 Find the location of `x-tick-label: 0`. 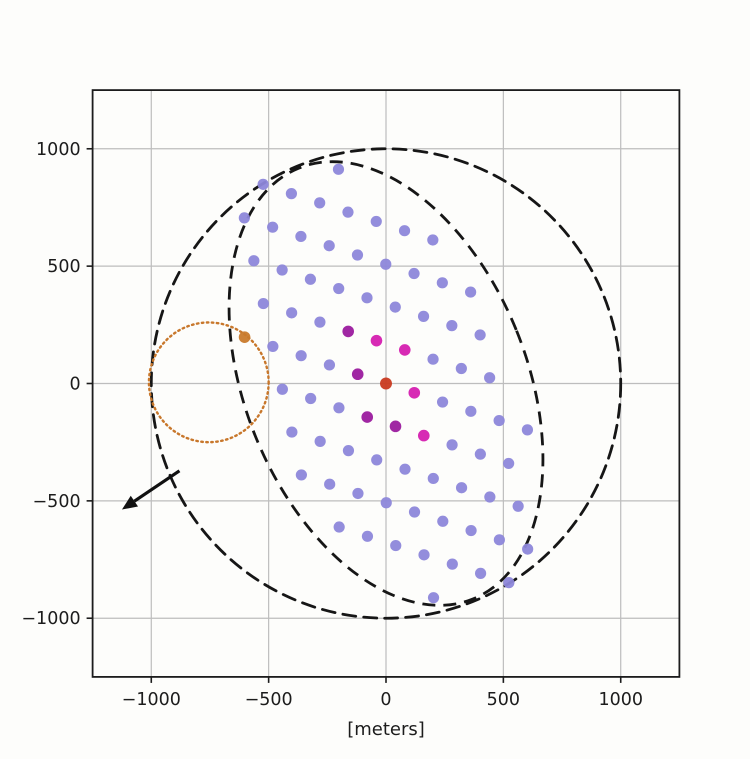

x-tick-label: 0 is located at coordinates (385, 700).